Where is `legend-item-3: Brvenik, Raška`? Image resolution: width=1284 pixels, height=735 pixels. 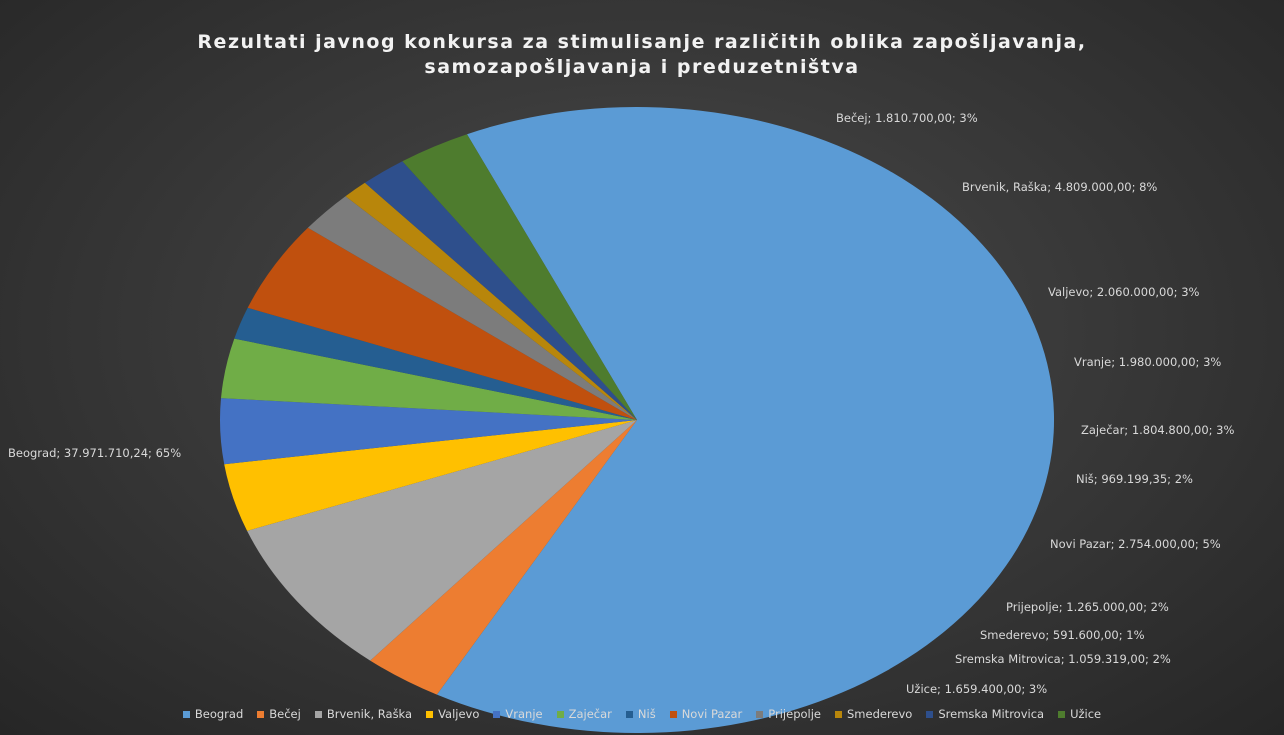
legend-item-3: Brvenik, Raška is located at coordinates (363, 714).